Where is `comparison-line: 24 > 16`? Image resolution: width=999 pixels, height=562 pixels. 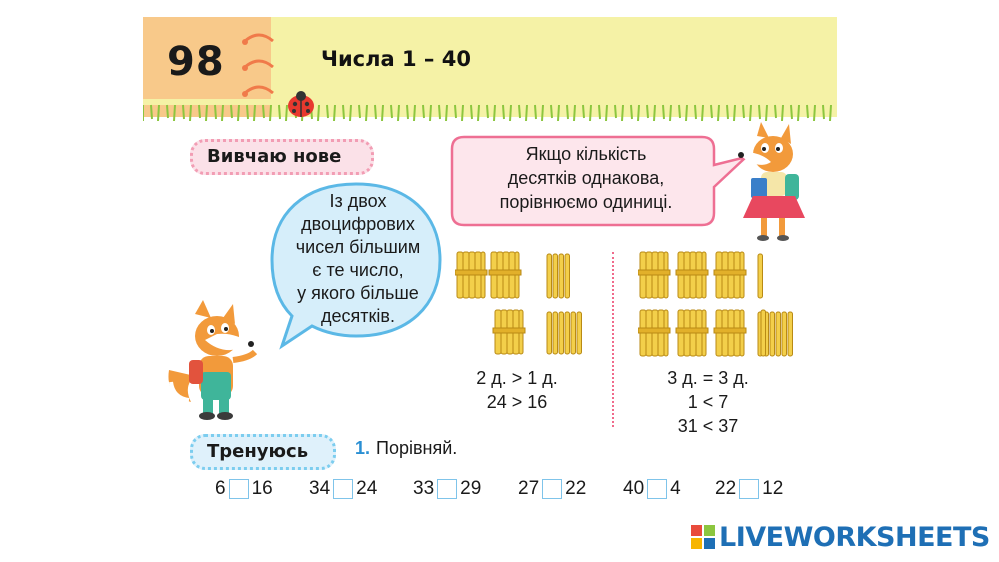
comparison-line: 24 > 16 is located at coordinates (517, 402).